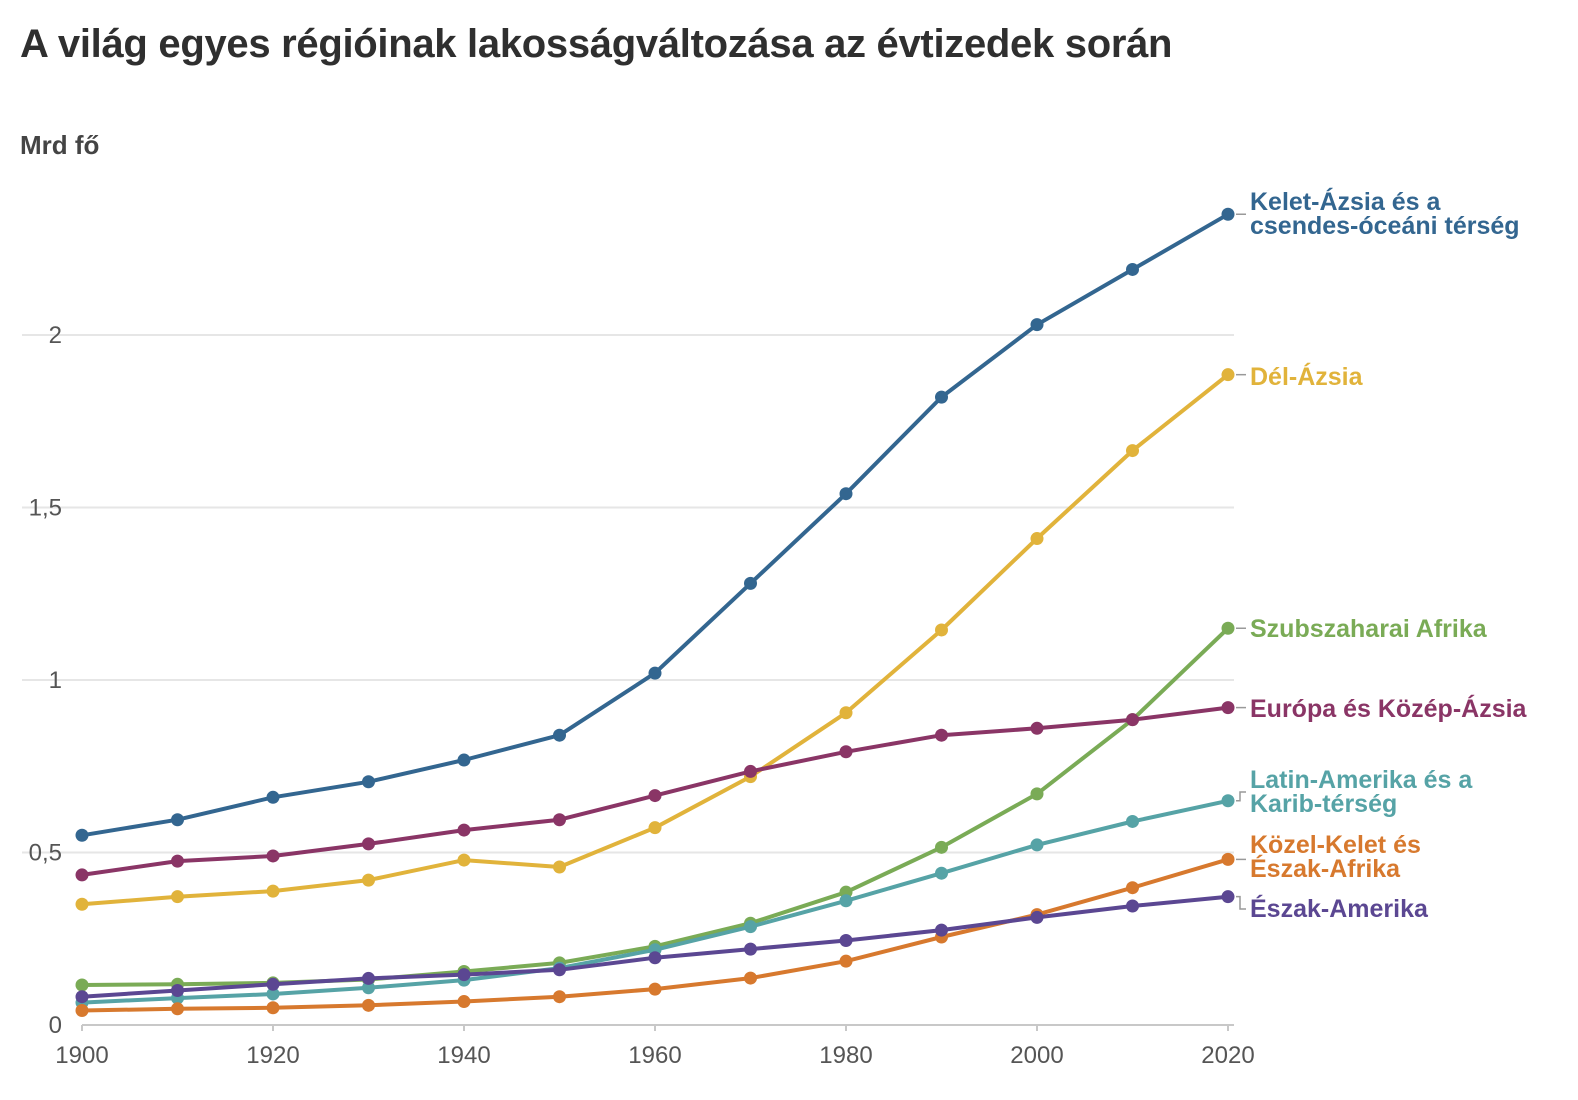  What do you see at coordinates (1385, 226) in the screenshot?
I see `series-label-kelet-azsia: csendes-óceáni térség` at bounding box center [1385, 226].